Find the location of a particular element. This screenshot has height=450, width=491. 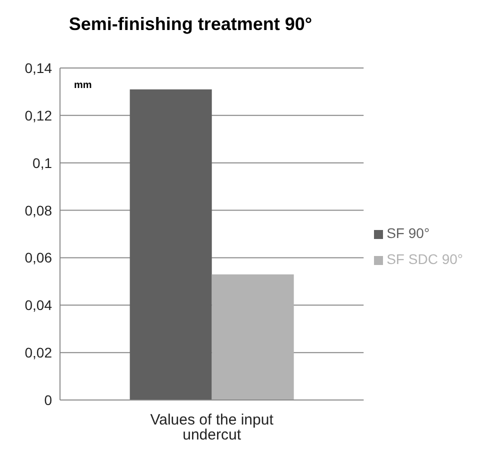

y-tick-label: 0,12 is located at coordinates (38, 115).